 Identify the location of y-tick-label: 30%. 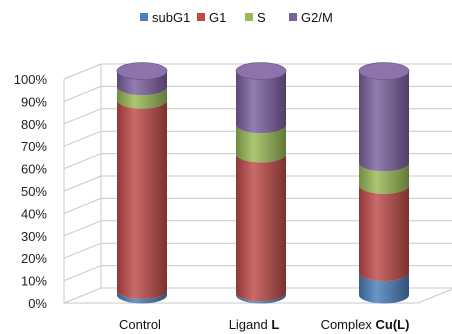
(34, 236).